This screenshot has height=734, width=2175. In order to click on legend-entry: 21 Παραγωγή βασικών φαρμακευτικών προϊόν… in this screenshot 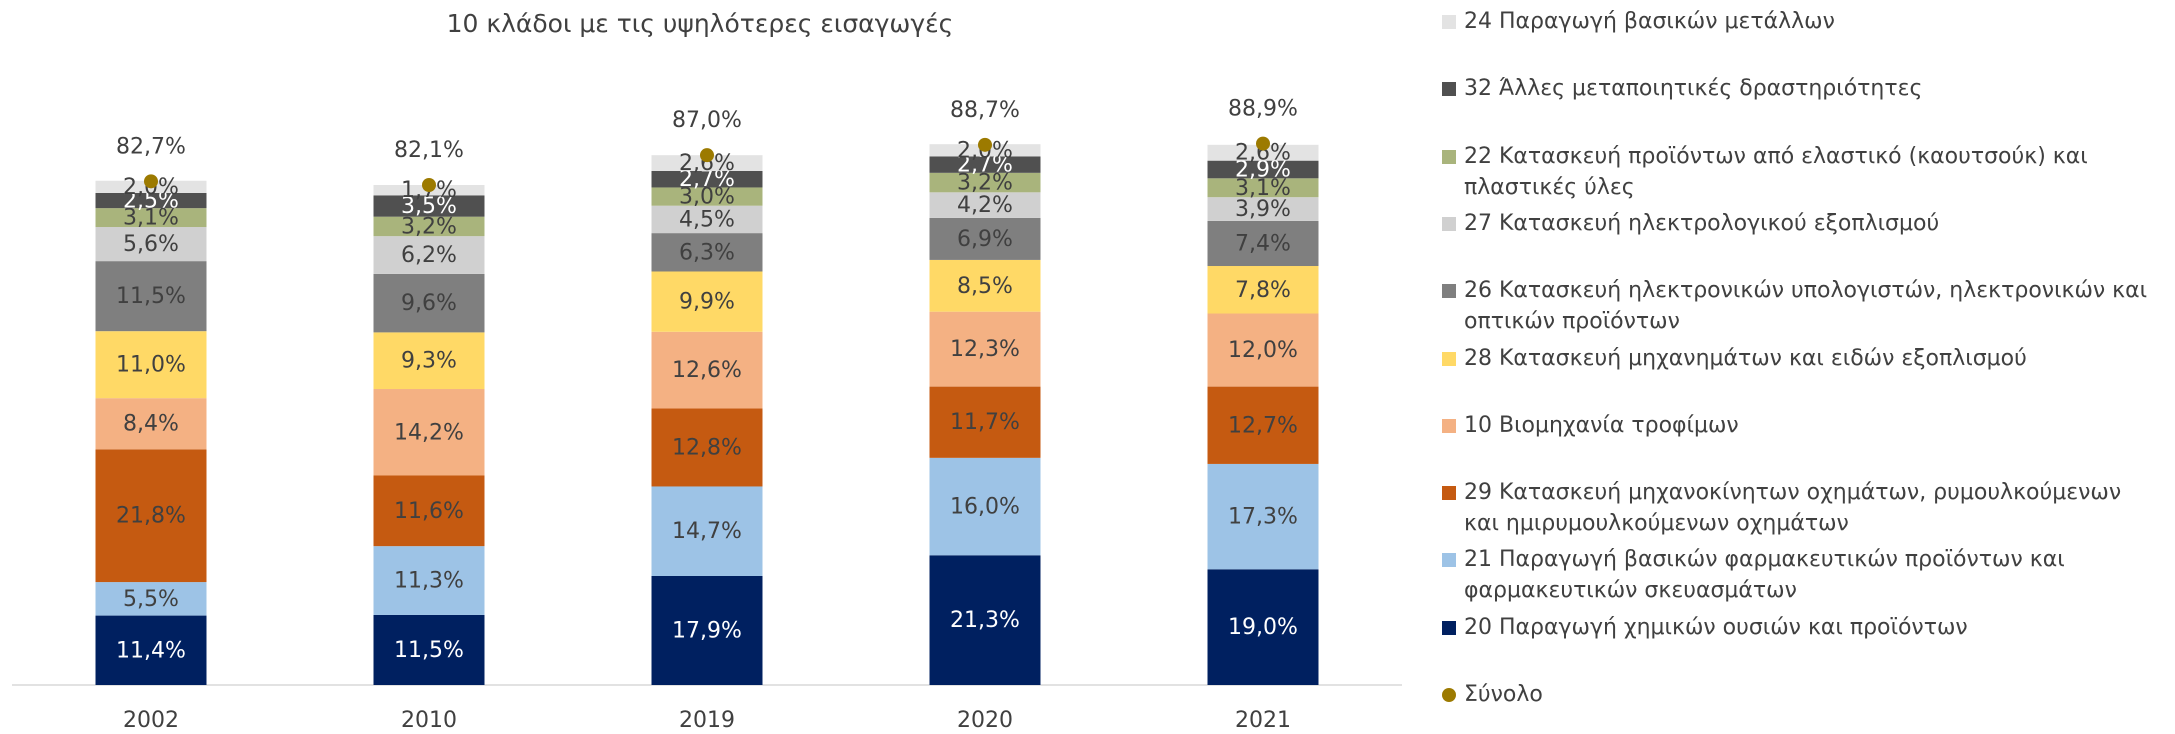, I will do `click(1798, 575)`.